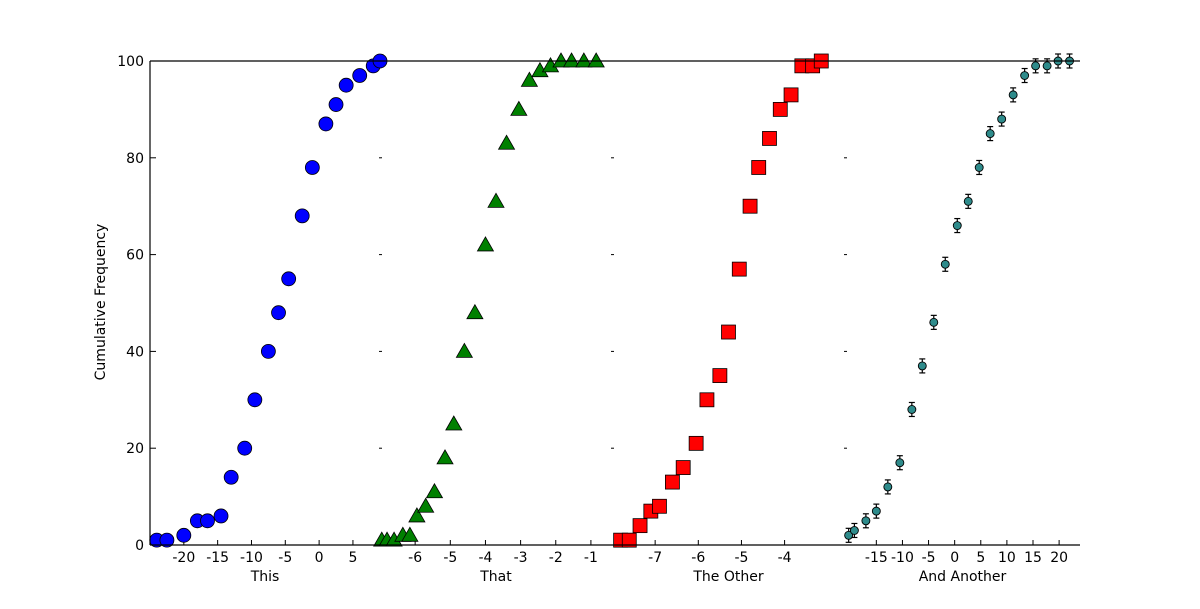 The height and width of the screenshot is (609, 1200). What do you see at coordinates (727, 577) in the screenshot?
I see `x-axis-label: The Other` at bounding box center [727, 577].